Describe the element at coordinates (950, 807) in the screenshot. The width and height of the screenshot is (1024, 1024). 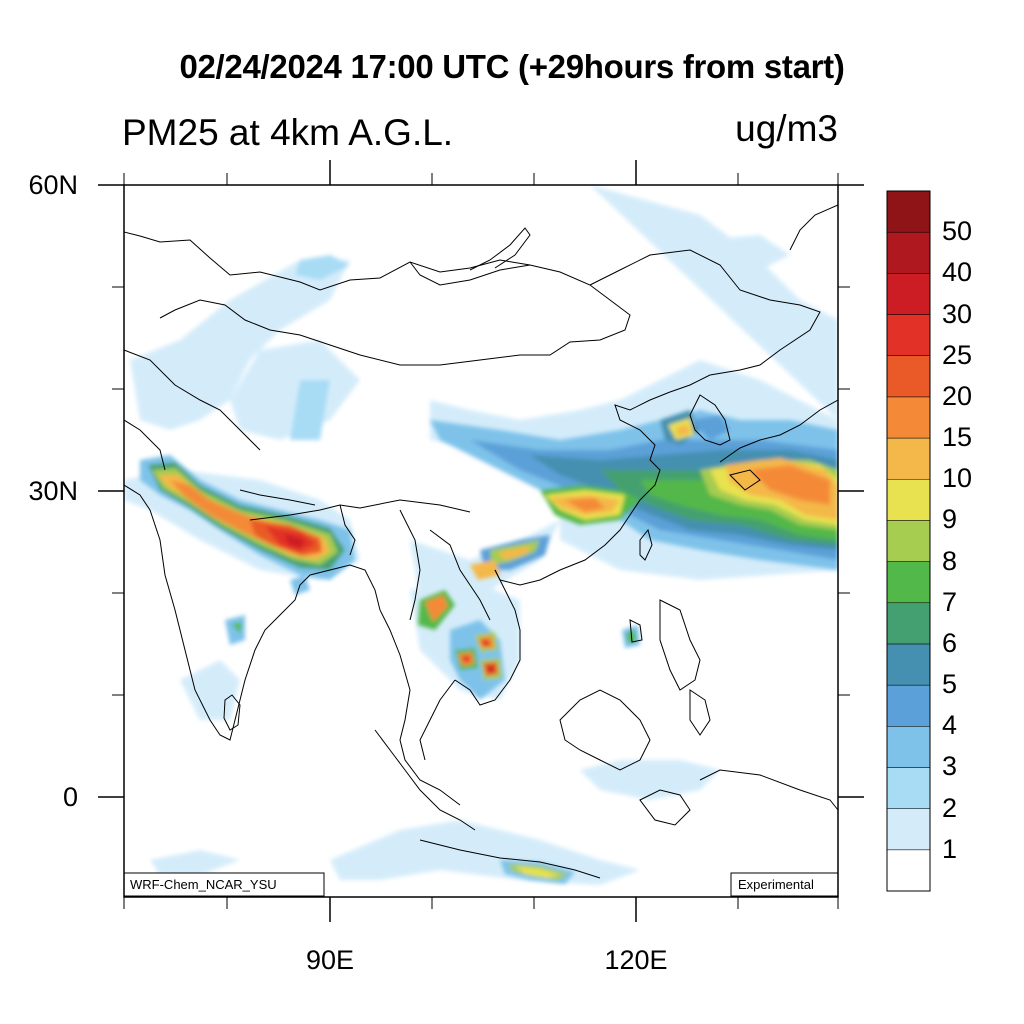
I see `colorbar-level-label: 2` at that location.